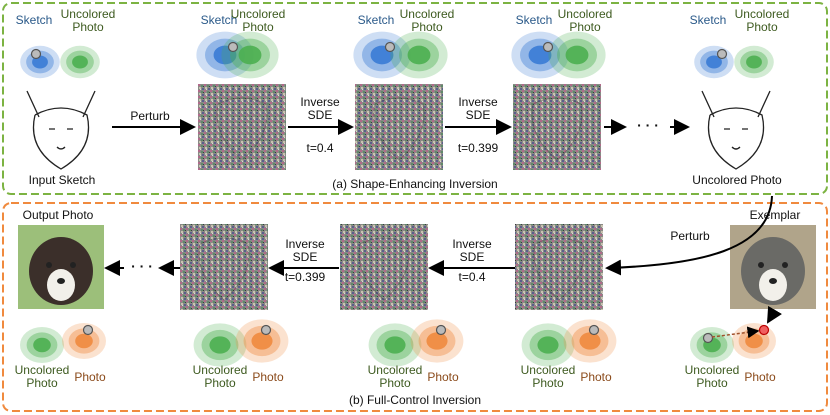  What do you see at coordinates (415, 400) in the screenshot?
I see `panel-caption: (b) Full-Control Inversion` at bounding box center [415, 400].